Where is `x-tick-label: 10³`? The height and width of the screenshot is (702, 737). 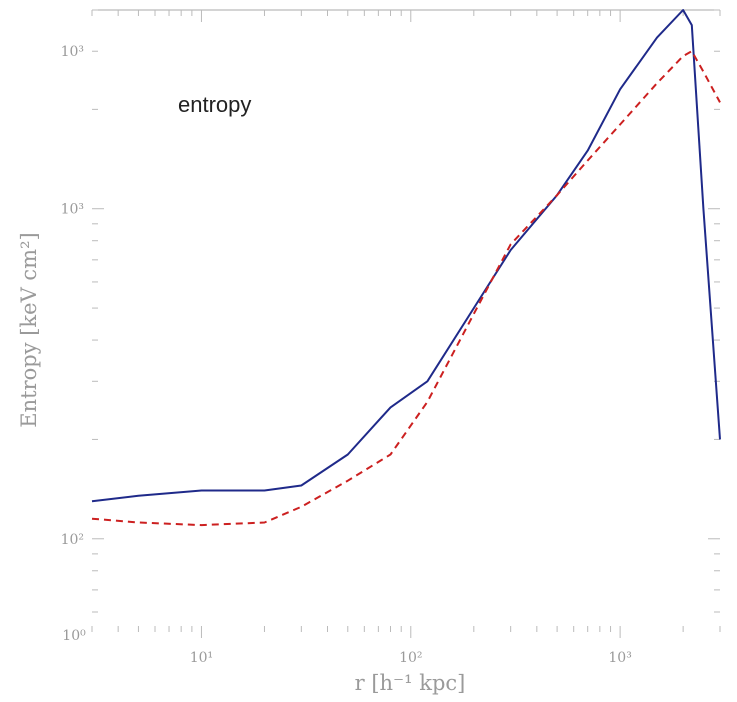
x-tick-label: 10³ is located at coordinates (619, 658).